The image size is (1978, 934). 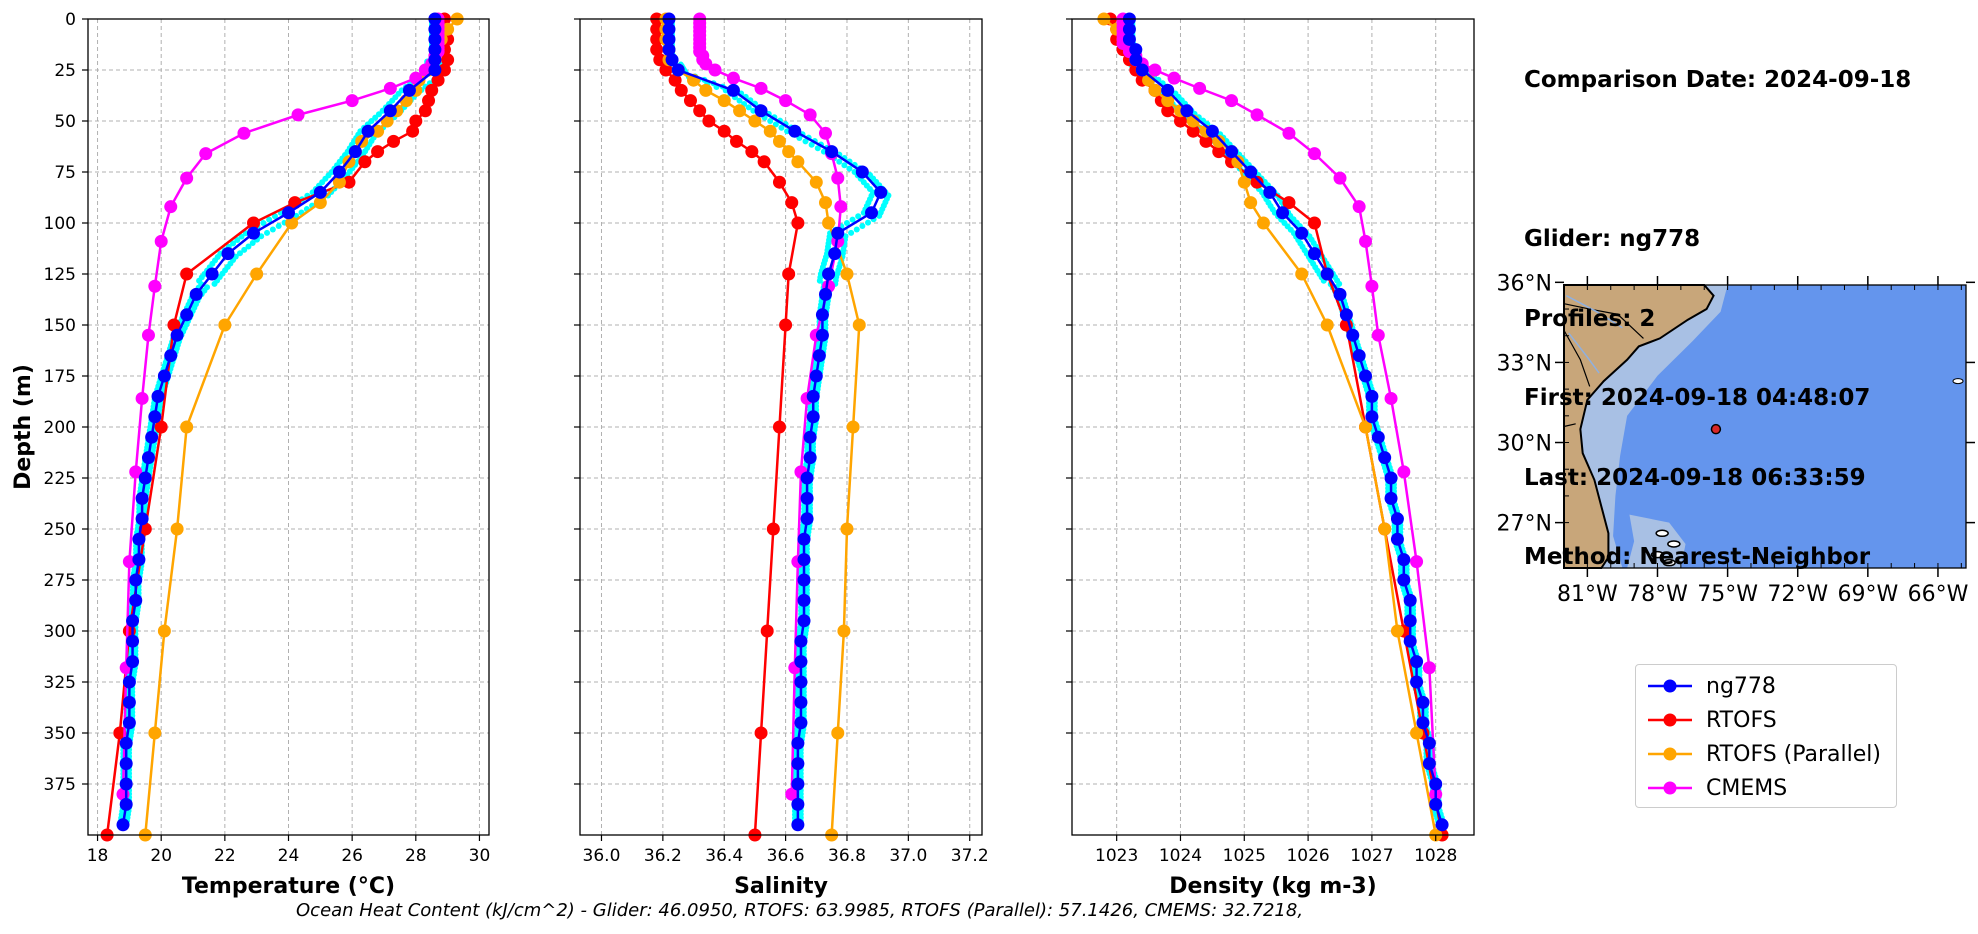 What do you see at coordinates (480, 856) in the screenshot?
I see `x-tick-label: 30` at bounding box center [480, 856].